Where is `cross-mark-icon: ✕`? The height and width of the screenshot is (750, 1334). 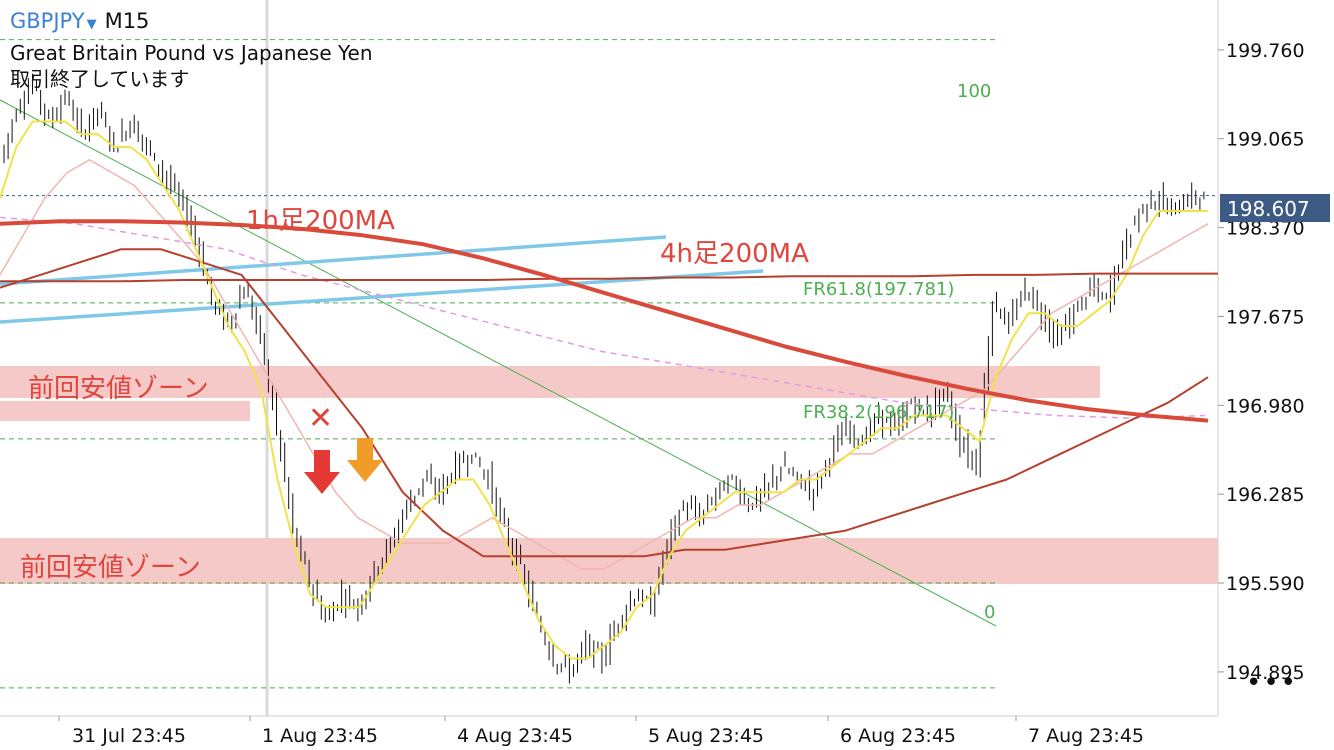
cross-mark-icon: ✕ is located at coordinates (320, 418).